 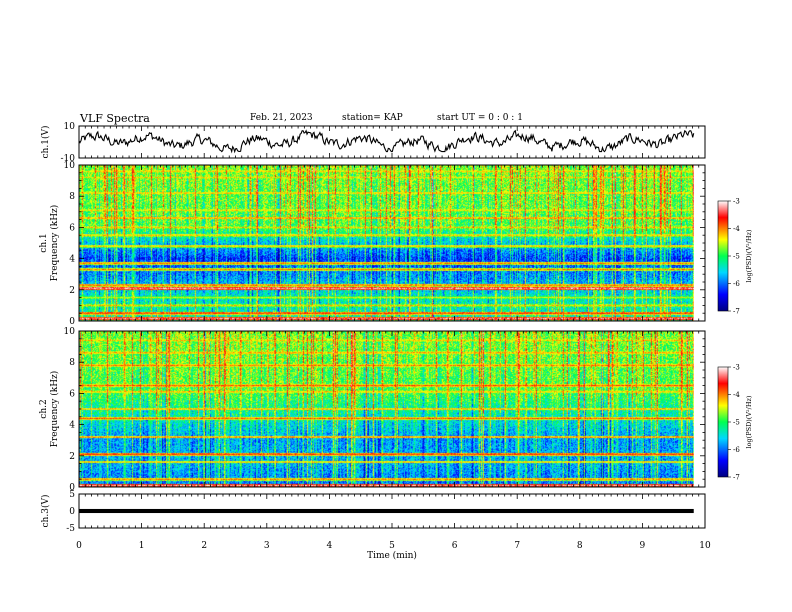 What do you see at coordinates (392, 555) in the screenshot?
I see `x-axis-label: Time (min)` at bounding box center [392, 555].